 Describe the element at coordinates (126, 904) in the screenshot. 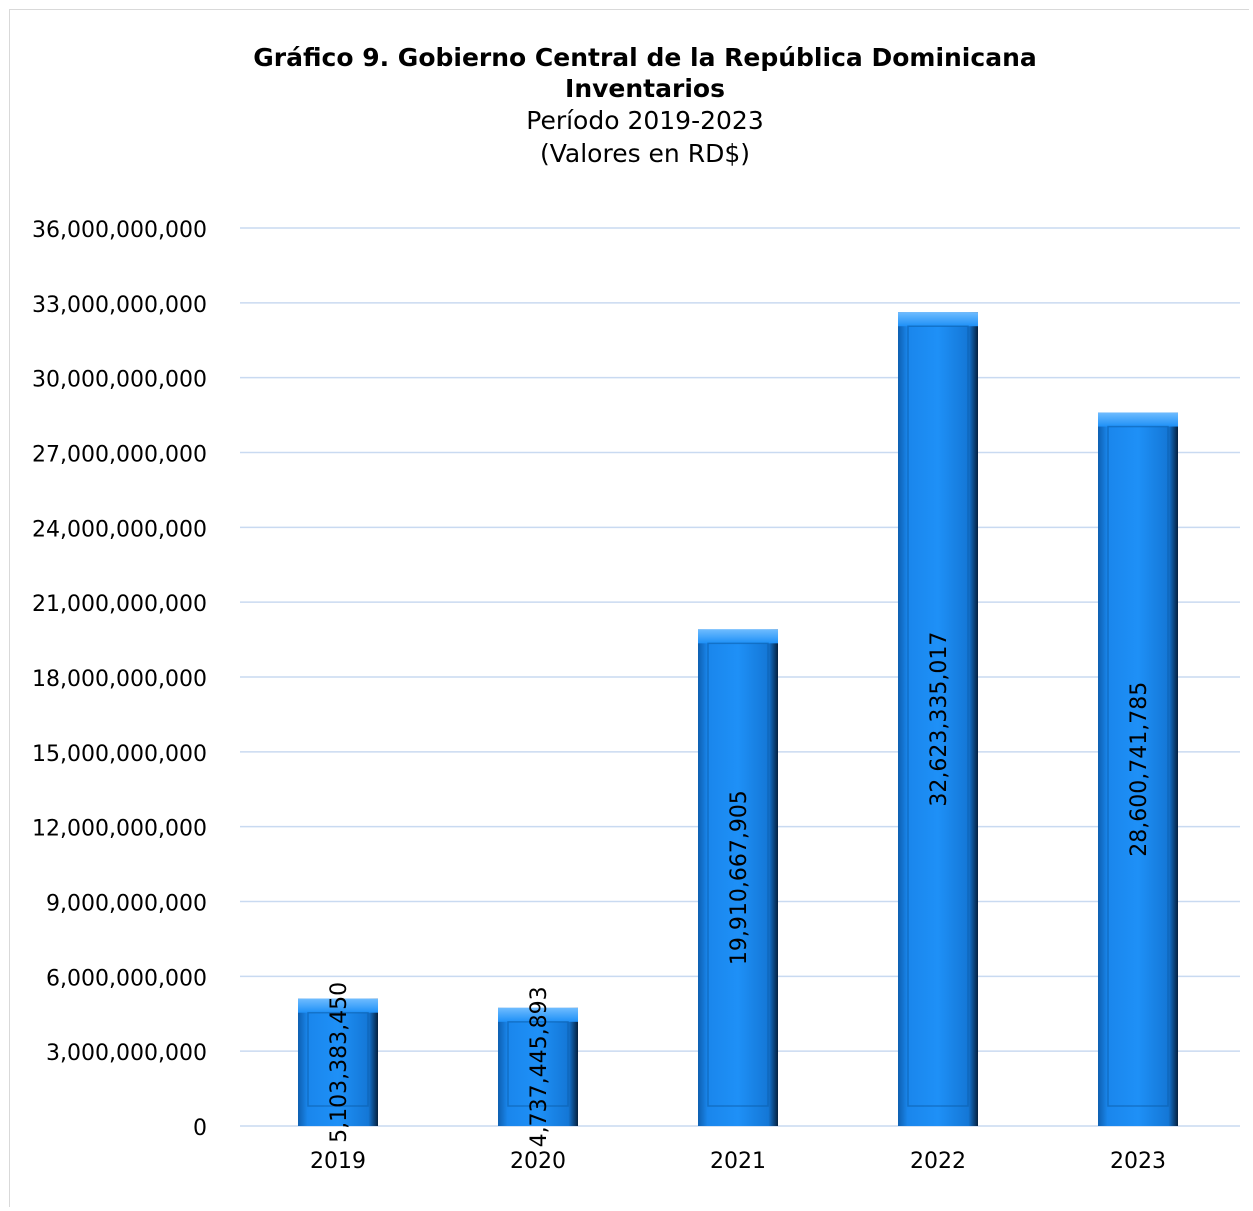

I see `y-tick-label: 9,000,000,000` at that location.